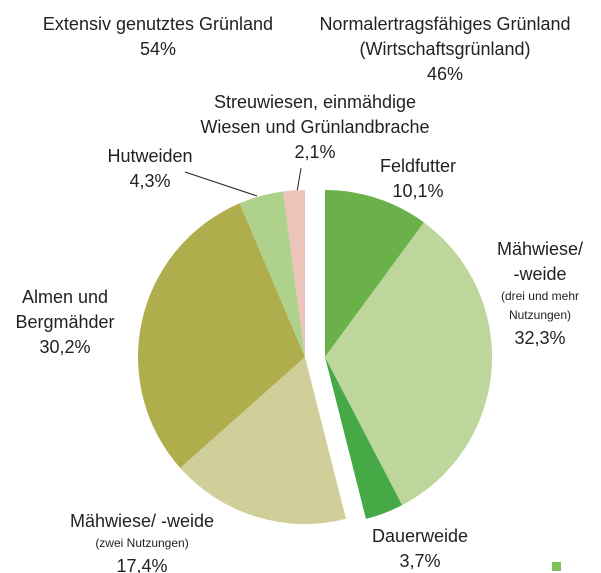 The width and height of the screenshot is (601, 573). What do you see at coordinates (315, 102) in the screenshot?
I see `slice-label: Streuwiesen, einmähdige` at bounding box center [315, 102].